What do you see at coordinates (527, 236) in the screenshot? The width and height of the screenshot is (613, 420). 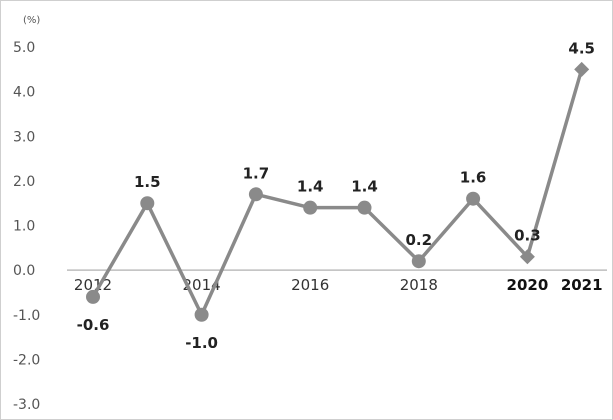 I see `data-label: 0.3` at bounding box center [527, 236].